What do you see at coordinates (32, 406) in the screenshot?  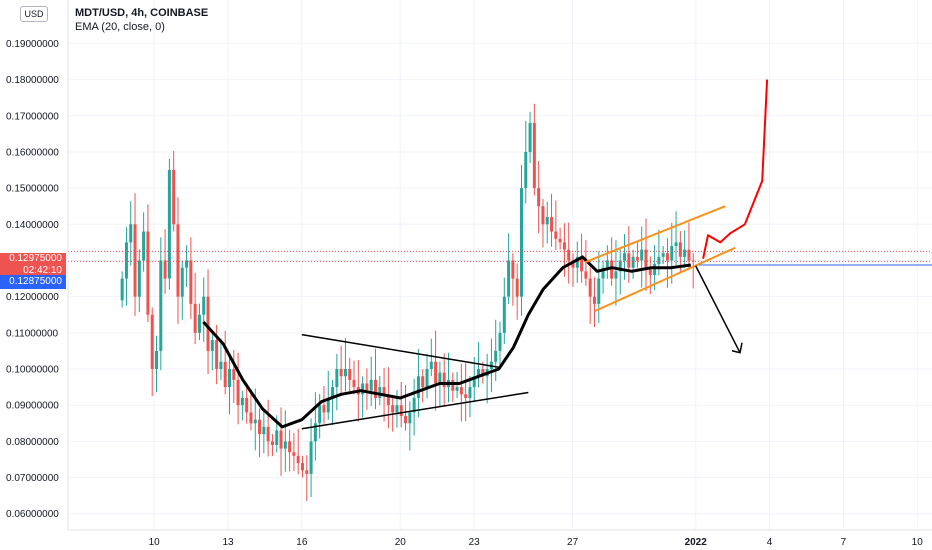 I see `price-tick-label: 0.09000000` at bounding box center [32, 406].